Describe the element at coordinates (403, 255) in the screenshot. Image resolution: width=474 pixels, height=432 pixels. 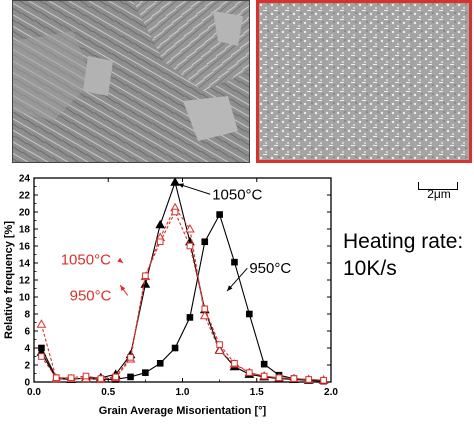
I see `heating-rate-text: Heating rate: 10K/s` at that location.